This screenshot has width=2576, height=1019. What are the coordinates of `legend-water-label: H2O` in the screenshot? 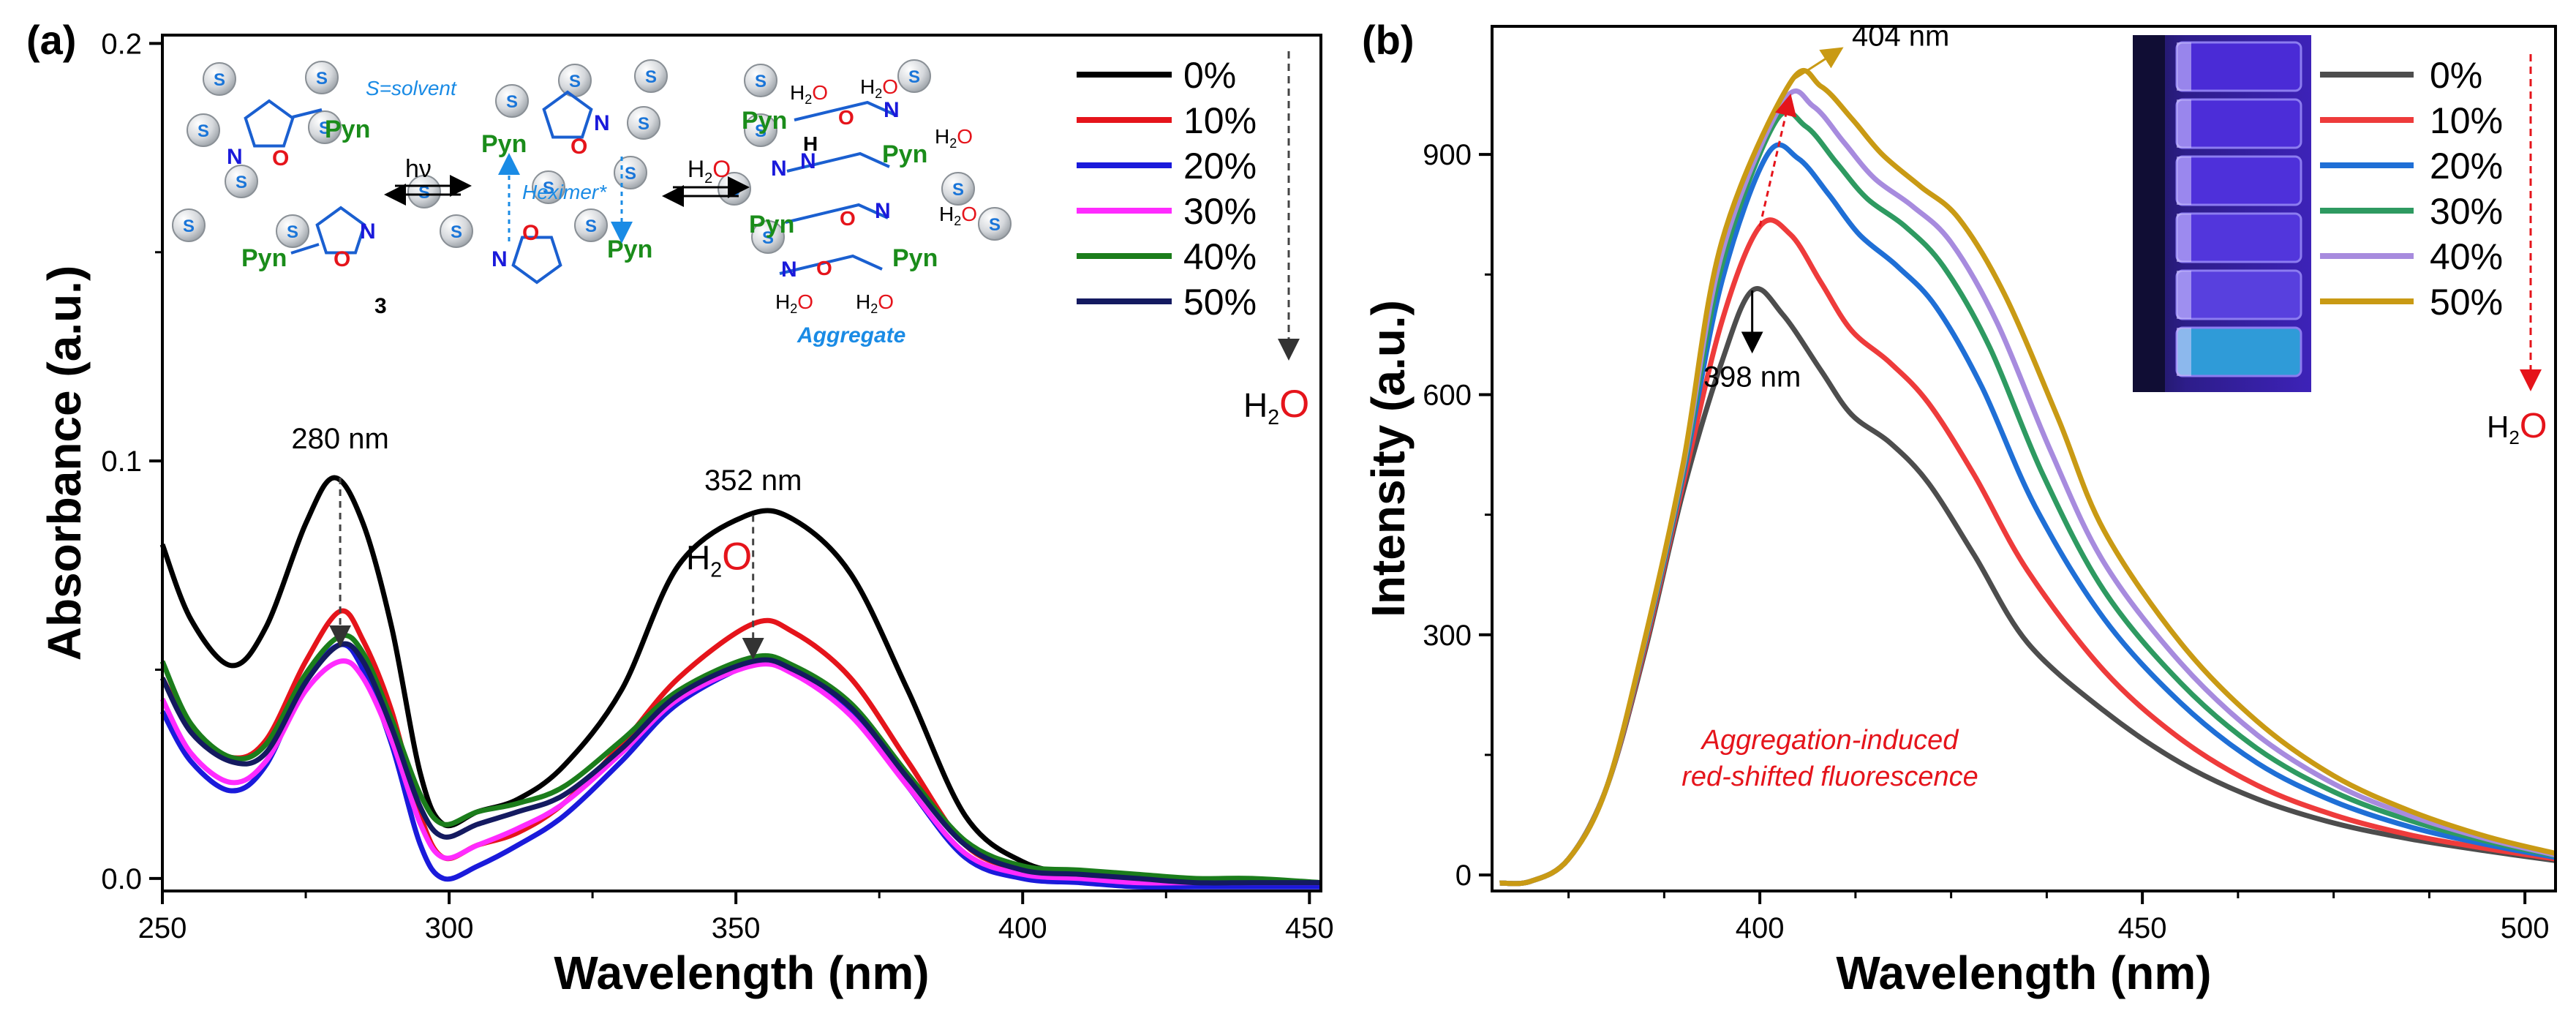 It's located at (2517, 427).